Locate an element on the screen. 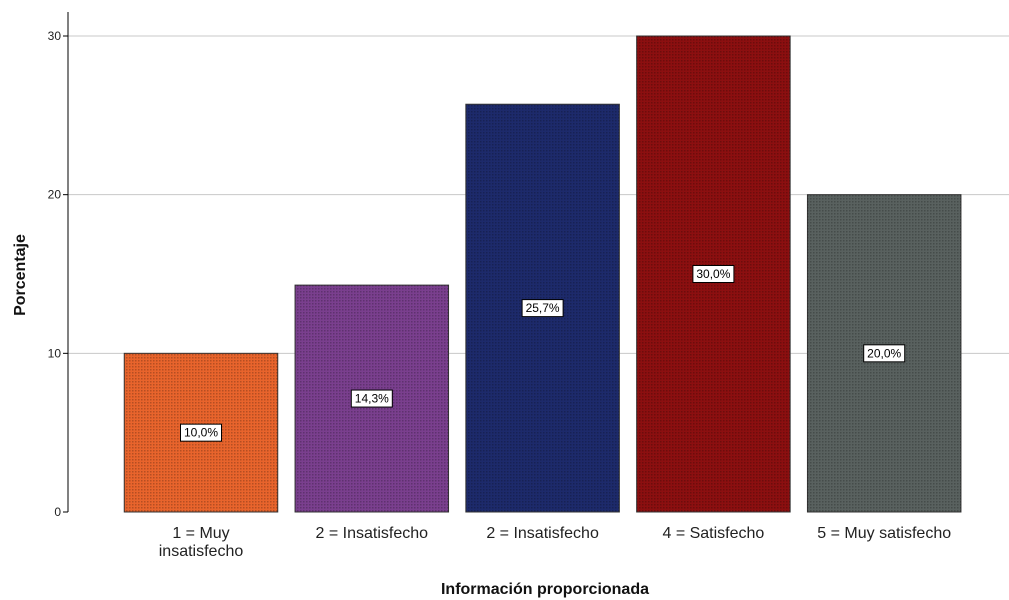  data-label: 30,0% is located at coordinates (713, 274).